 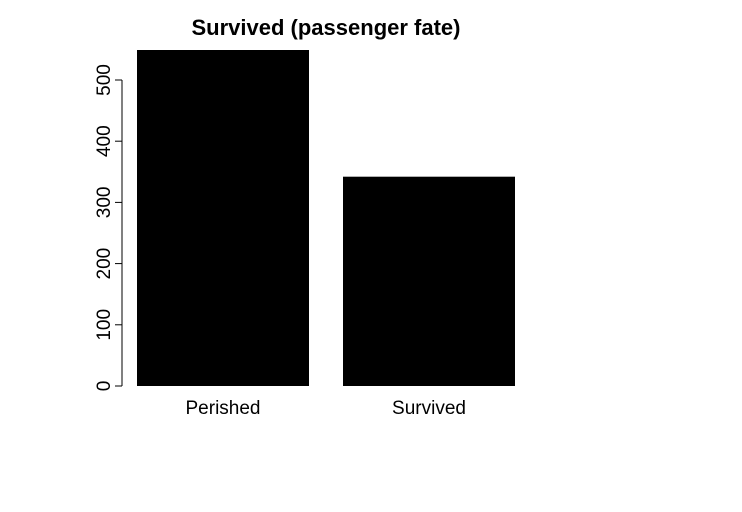 What do you see at coordinates (104, 325) in the screenshot?
I see `y-tick-label: 100` at bounding box center [104, 325].